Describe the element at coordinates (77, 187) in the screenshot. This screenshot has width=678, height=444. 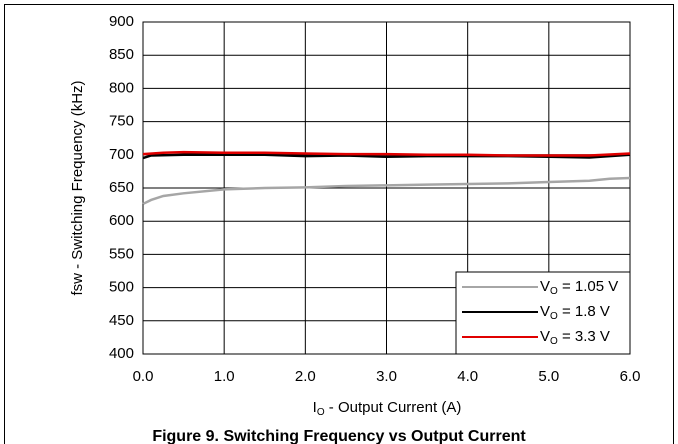
I see `y-axis-label: fsw - Switching Frequency (kHz)` at that location.